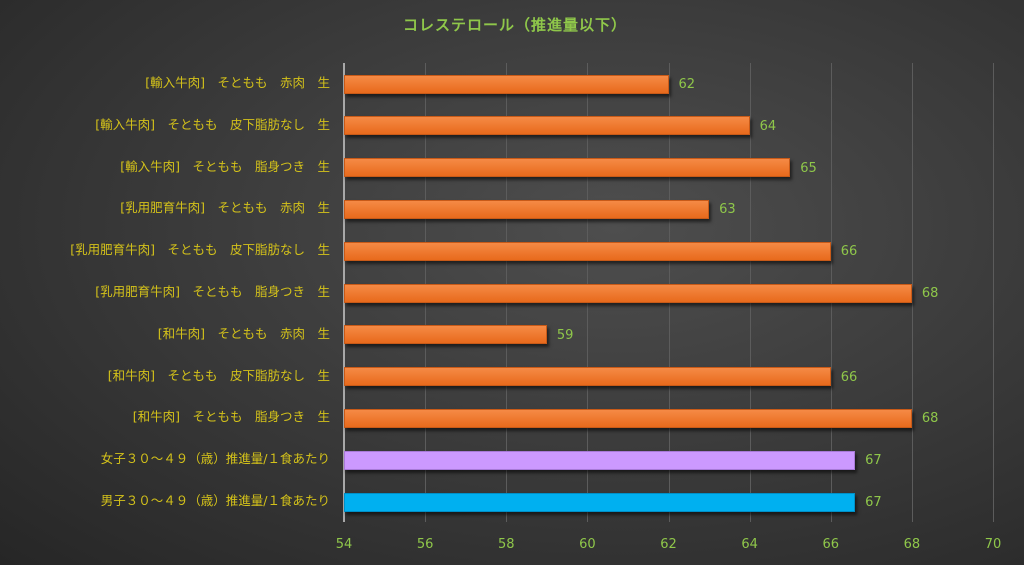 This screenshot has height=565, width=1024. Describe the element at coordinates (200, 250) in the screenshot. I see `category-label: [乳用肥育牛肉] そともも 皮下脂肪なし 生` at that location.